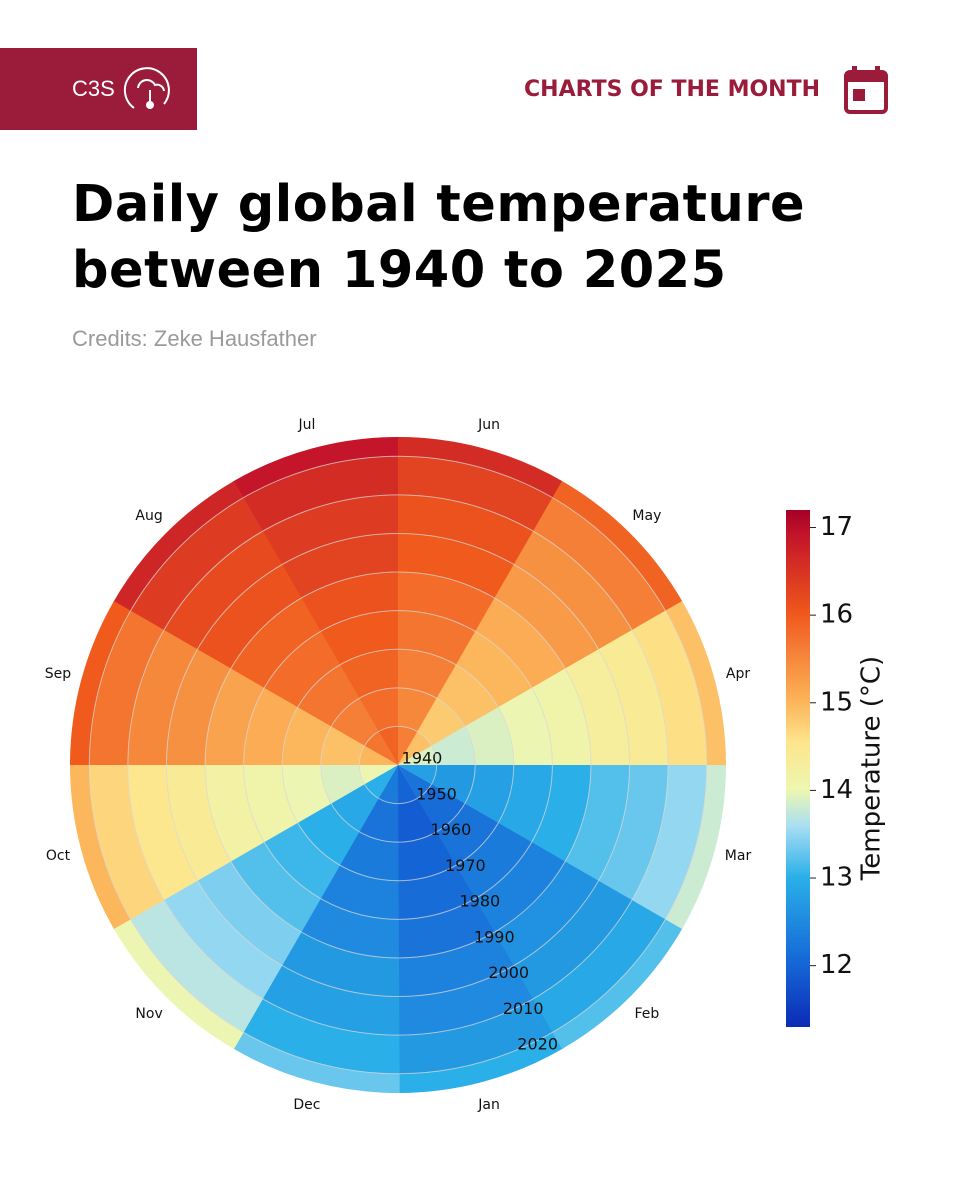 The image size is (960, 1200). I want to click on month-label: Mar, so click(738, 856).